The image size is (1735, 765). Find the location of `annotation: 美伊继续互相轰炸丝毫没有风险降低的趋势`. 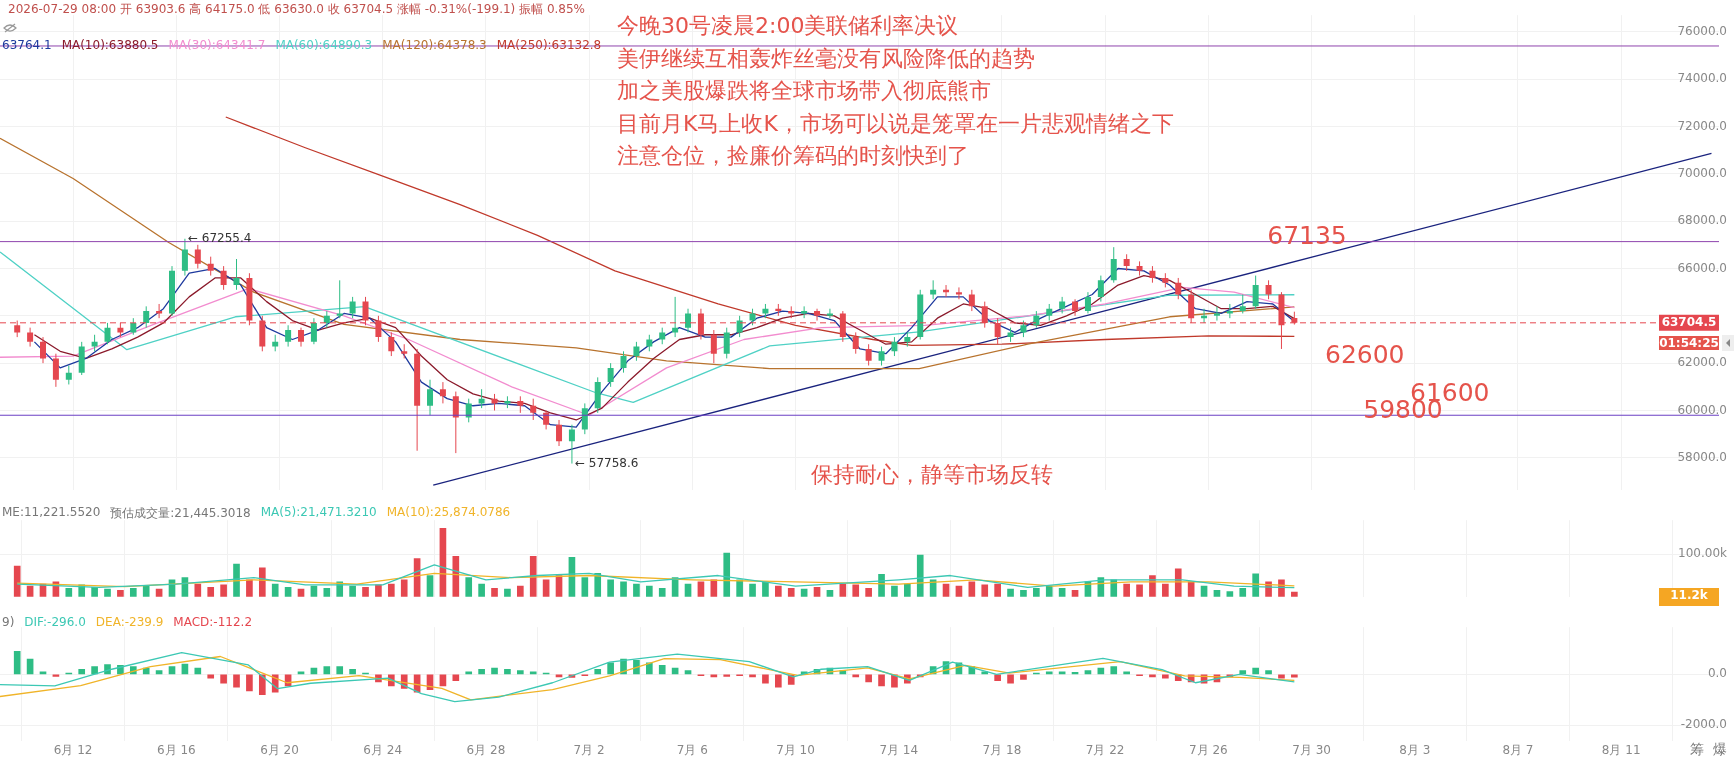

annotation: 美伊继续互相轰炸丝毫没有风险降低的趋势 is located at coordinates (826, 58).